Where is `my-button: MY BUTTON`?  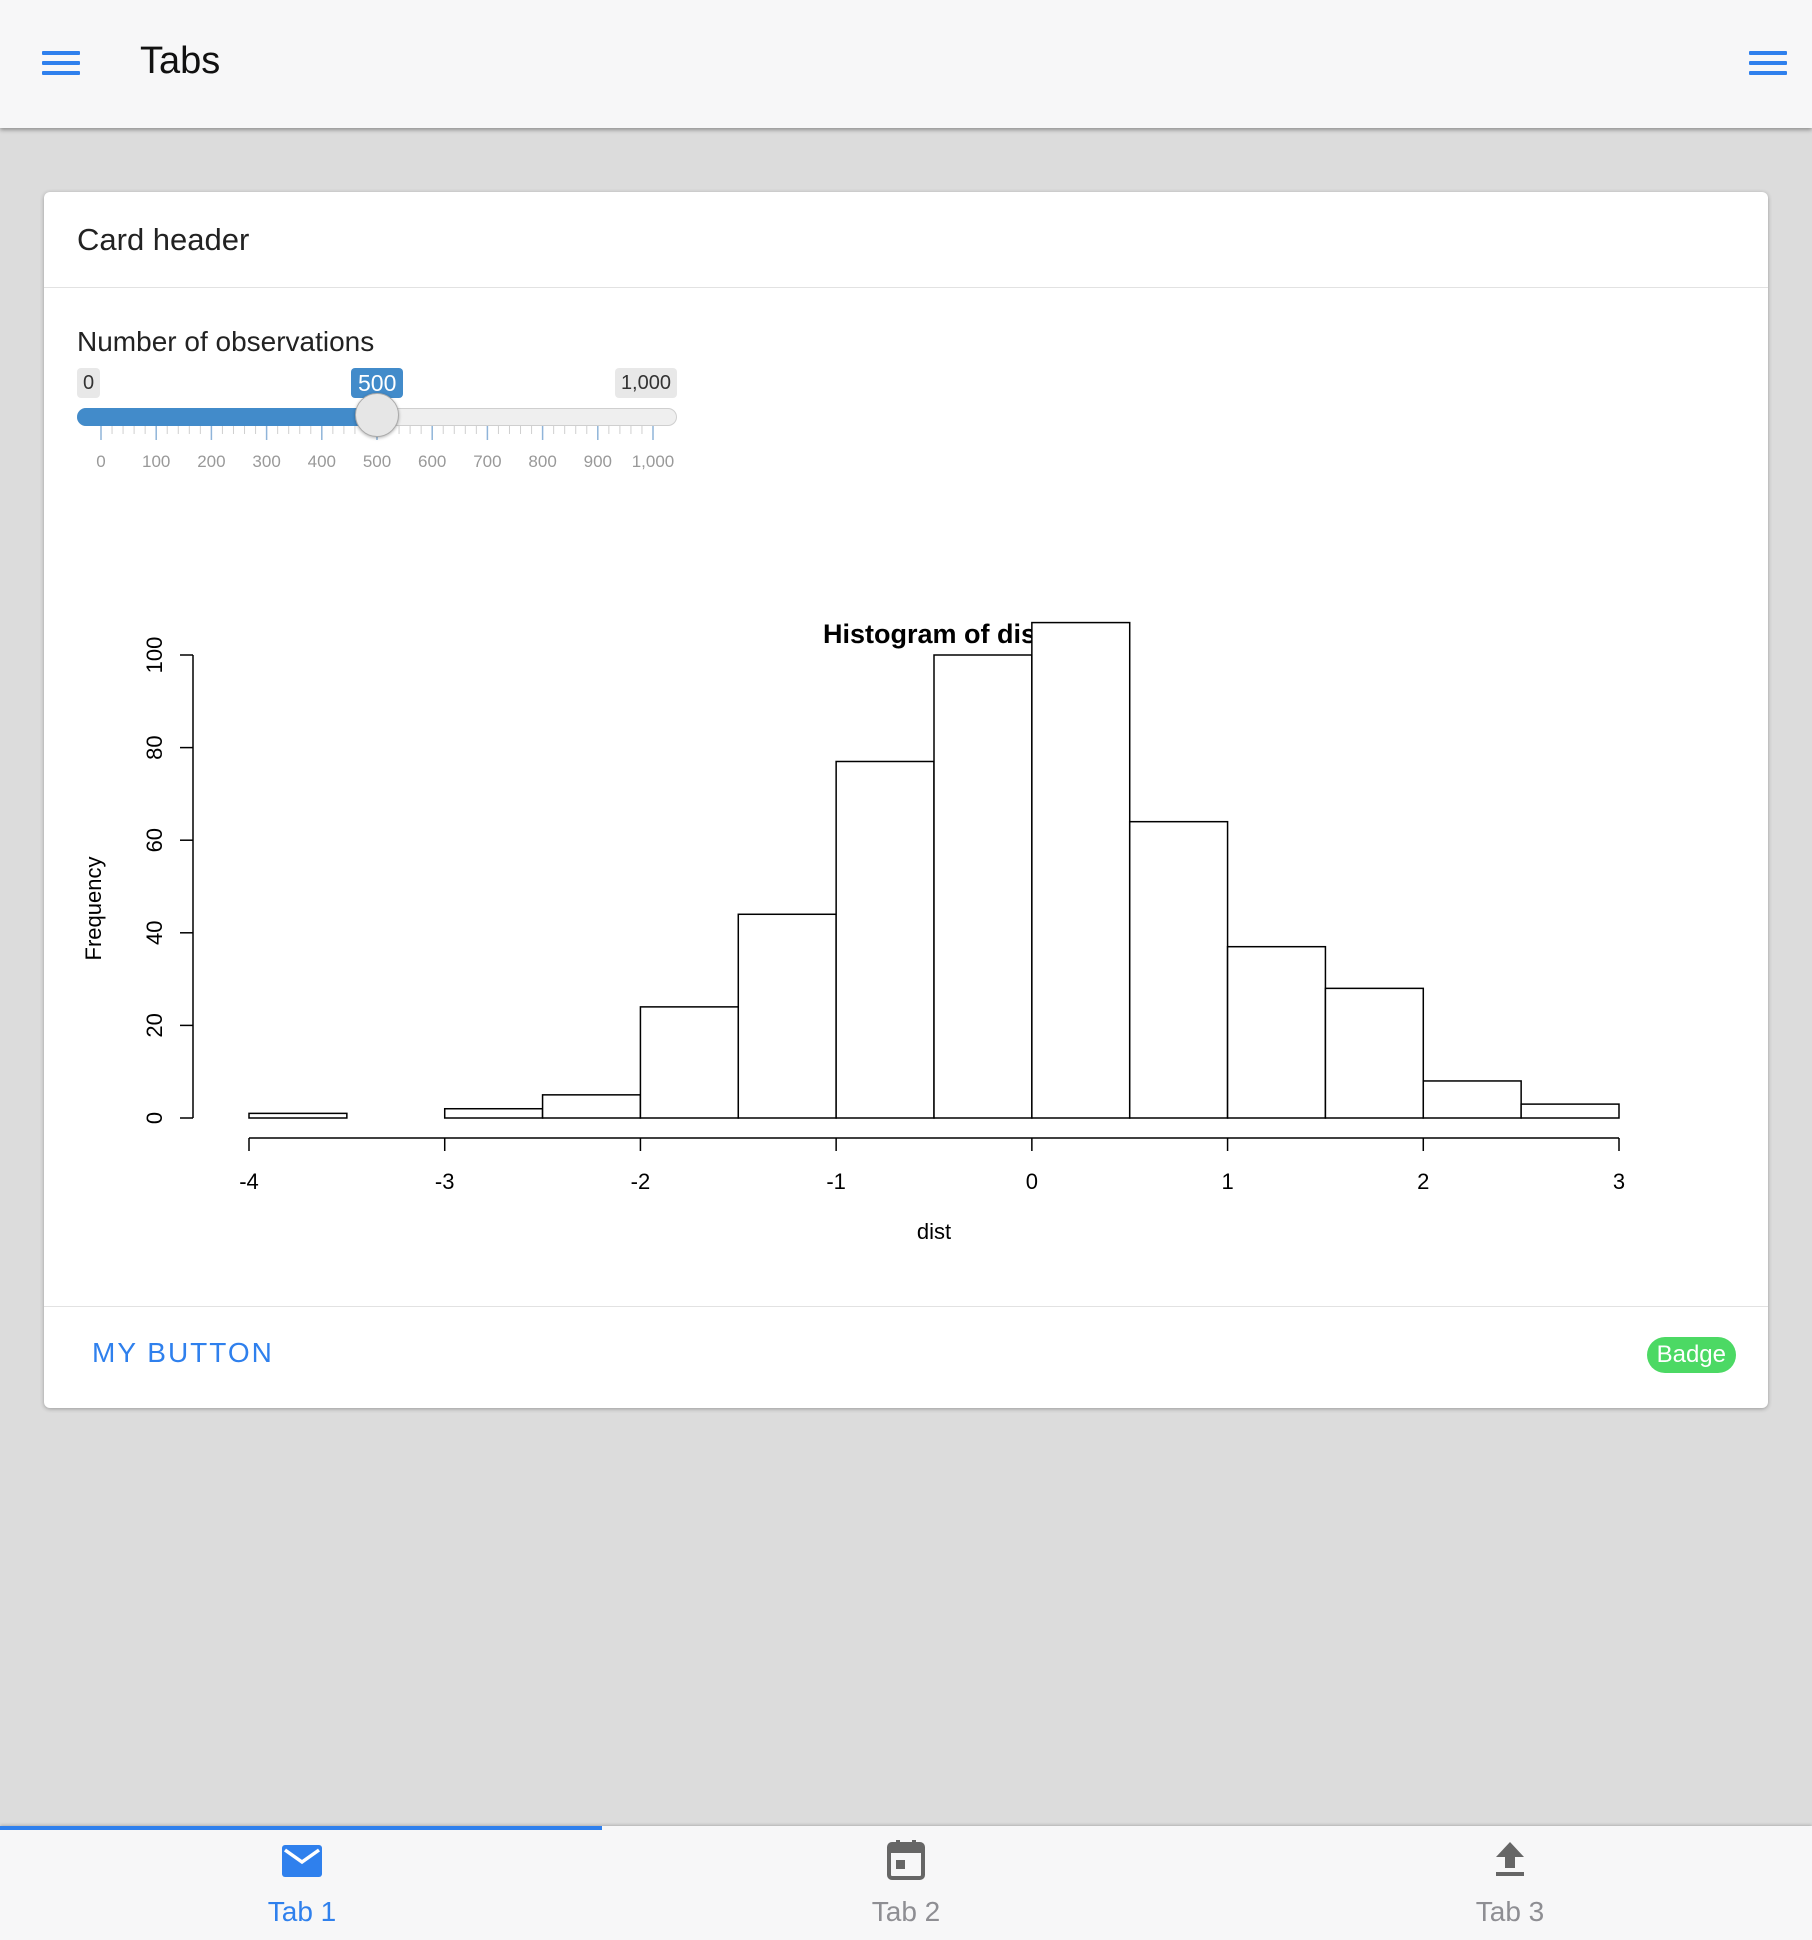
my-button: MY BUTTON is located at coordinates (183, 1352).